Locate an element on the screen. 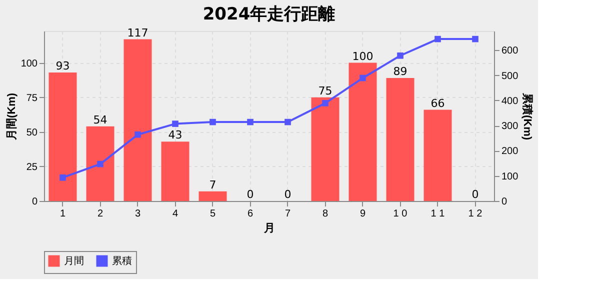 Image resolution: width=600 pixels, height=300 pixels. x-tick-label: 7 is located at coordinates (287, 214).